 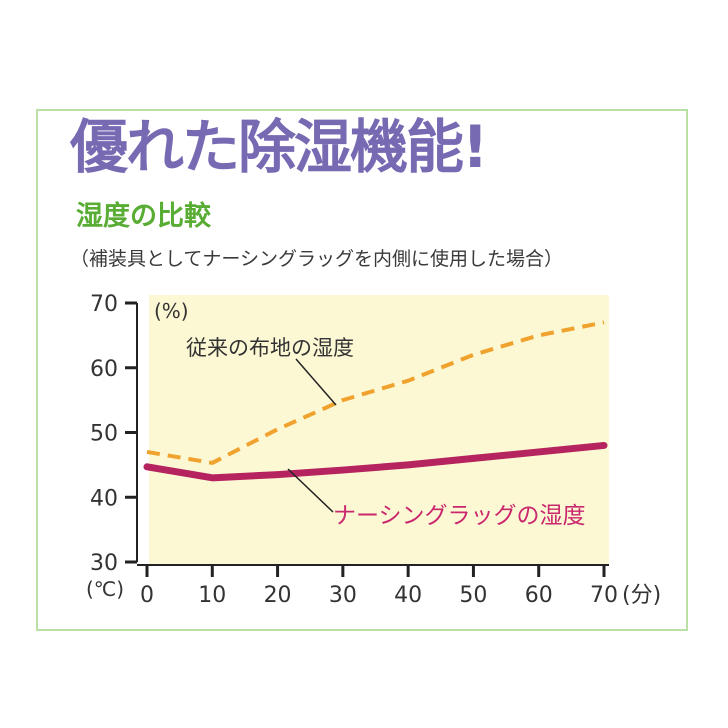 I want to click on x-tick-label: 50, so click(x=473, y=595).